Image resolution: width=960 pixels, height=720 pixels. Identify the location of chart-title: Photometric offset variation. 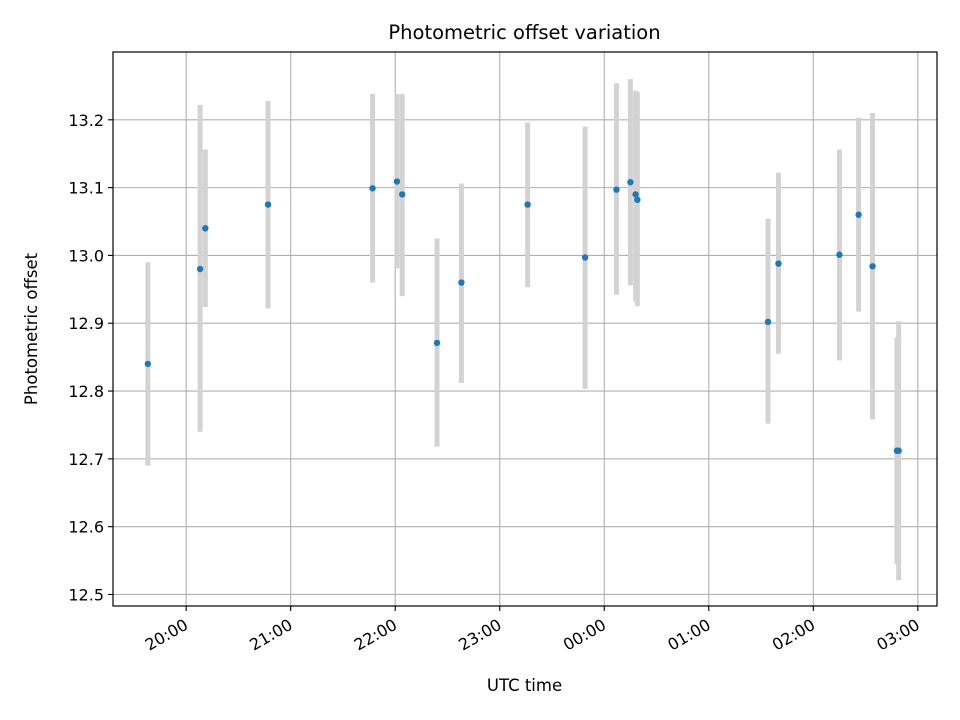
(524, 32).